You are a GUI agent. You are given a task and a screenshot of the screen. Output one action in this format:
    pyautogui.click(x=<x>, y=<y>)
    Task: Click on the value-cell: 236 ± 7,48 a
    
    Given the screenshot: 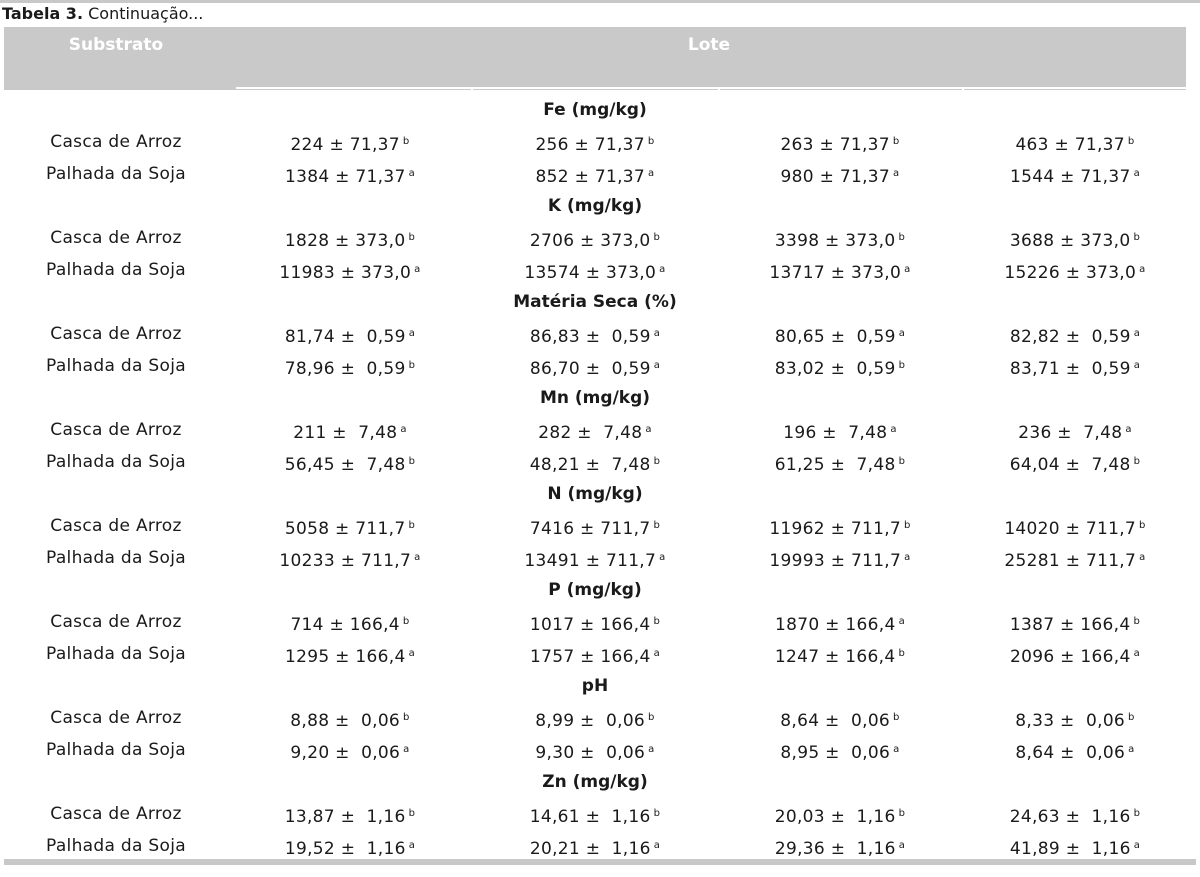 What is the action you would take?
    pyautogui.click(x=1075, y=431)
    